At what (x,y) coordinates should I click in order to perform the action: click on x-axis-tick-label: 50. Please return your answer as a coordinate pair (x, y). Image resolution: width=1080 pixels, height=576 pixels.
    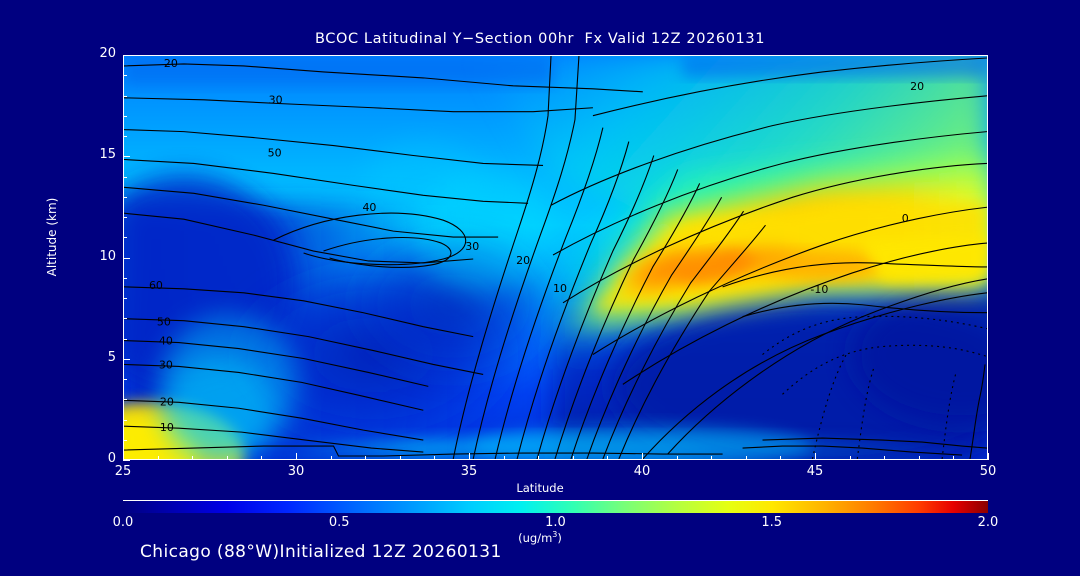
    Looking at the image, I should click on (988, 471).